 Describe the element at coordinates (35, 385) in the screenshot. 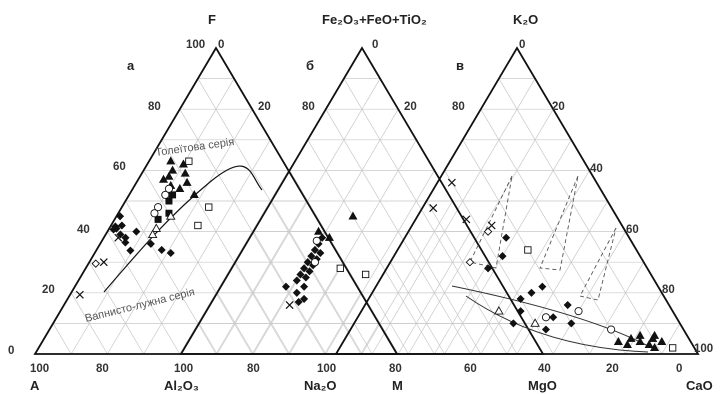

I see `axis-label-a: A` at that location.